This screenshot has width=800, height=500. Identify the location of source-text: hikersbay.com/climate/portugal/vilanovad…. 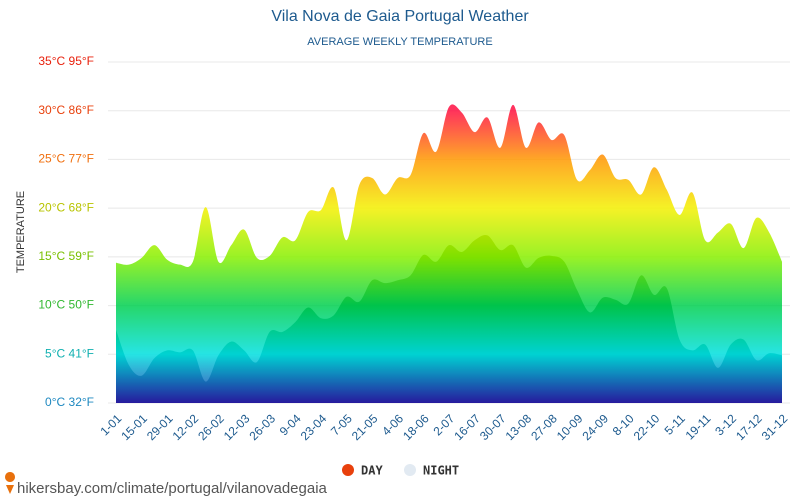
(172, 488).